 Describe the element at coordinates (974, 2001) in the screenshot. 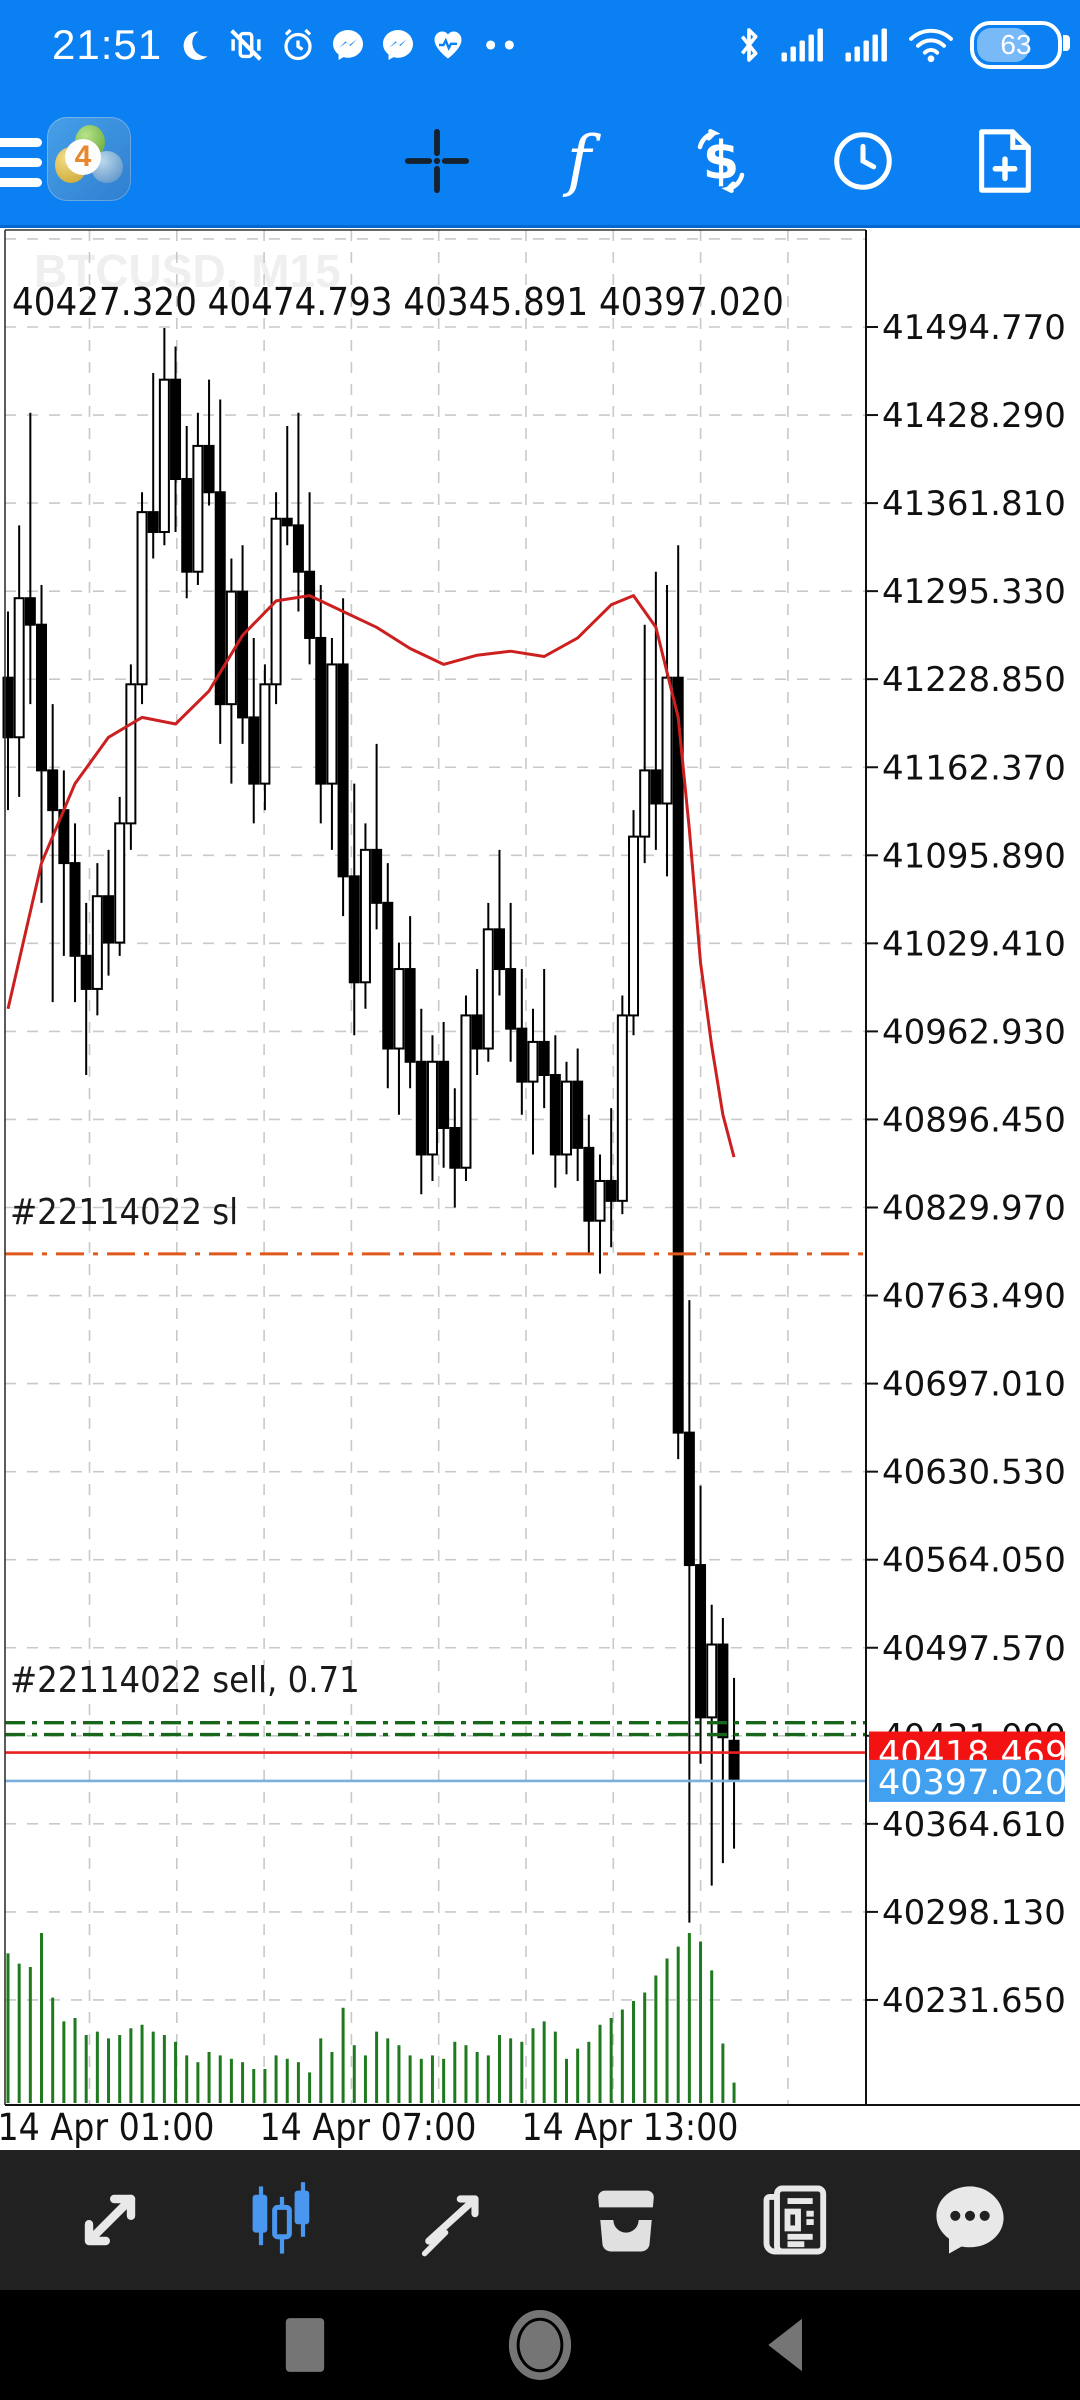

I see `price-axis-label: 40231.650` at that location.